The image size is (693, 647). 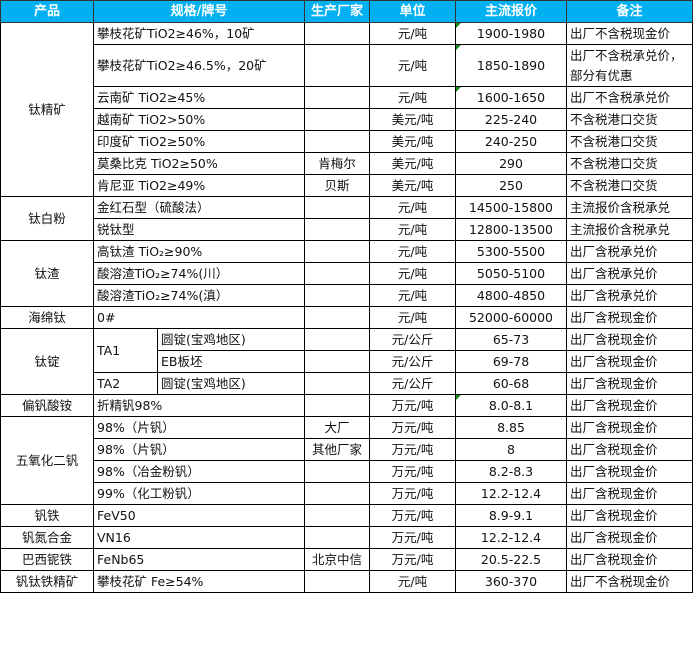 What do you see at coordinates (199, 515) in the screenshot?
I see `spec-cell: FeV50` at bounding box center [199, 515].